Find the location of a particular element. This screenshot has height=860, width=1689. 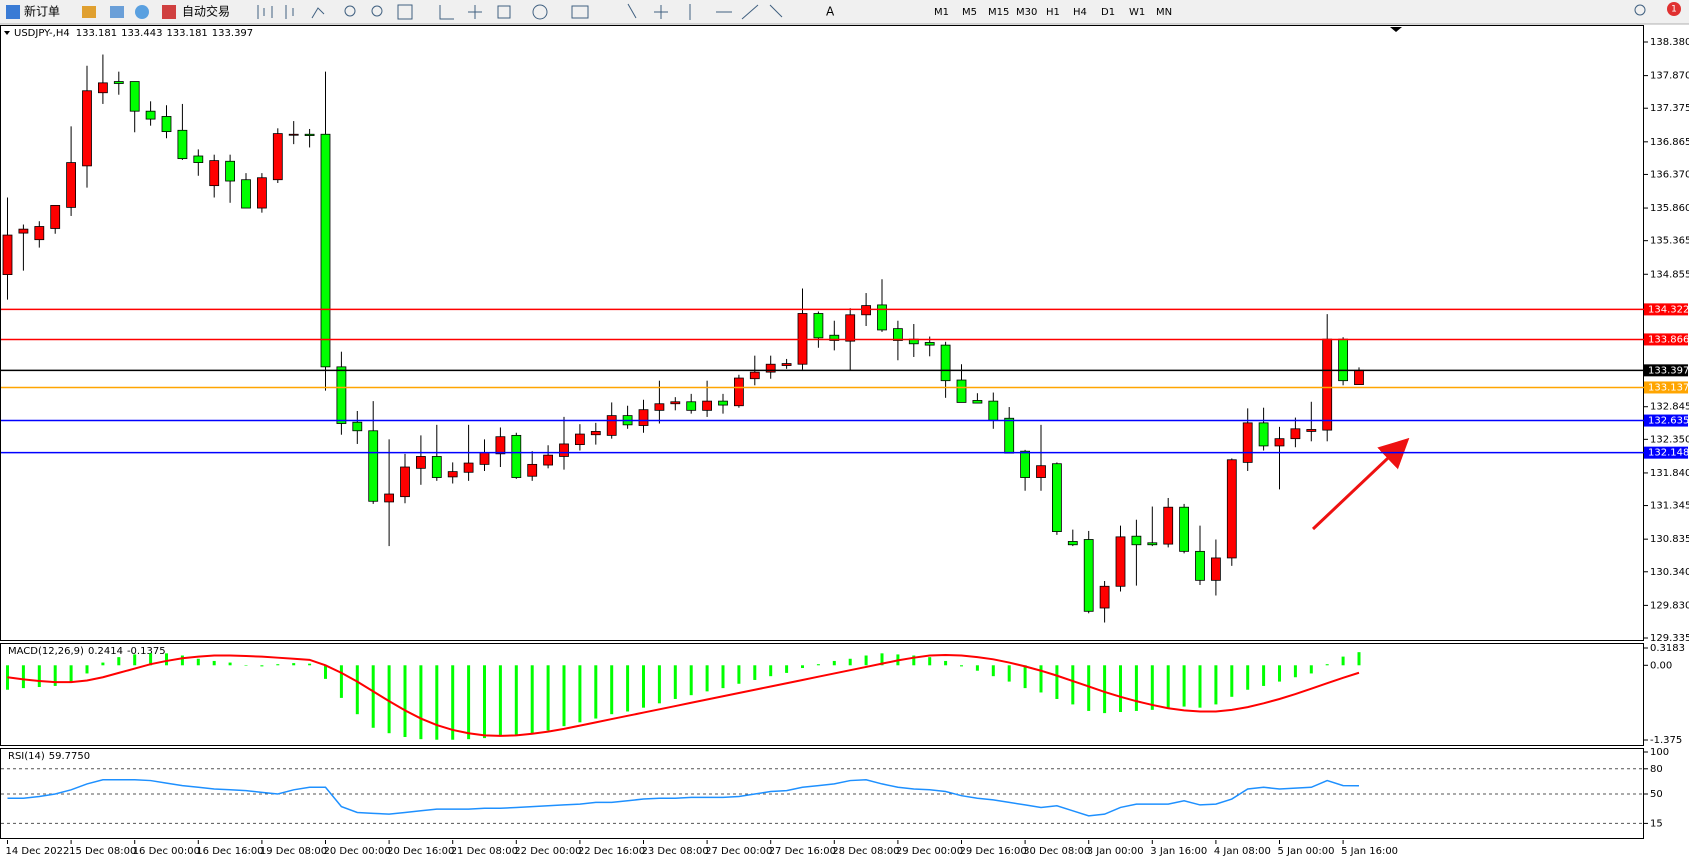

signal-value: -0.1375 is located at coordinates (146, 651).